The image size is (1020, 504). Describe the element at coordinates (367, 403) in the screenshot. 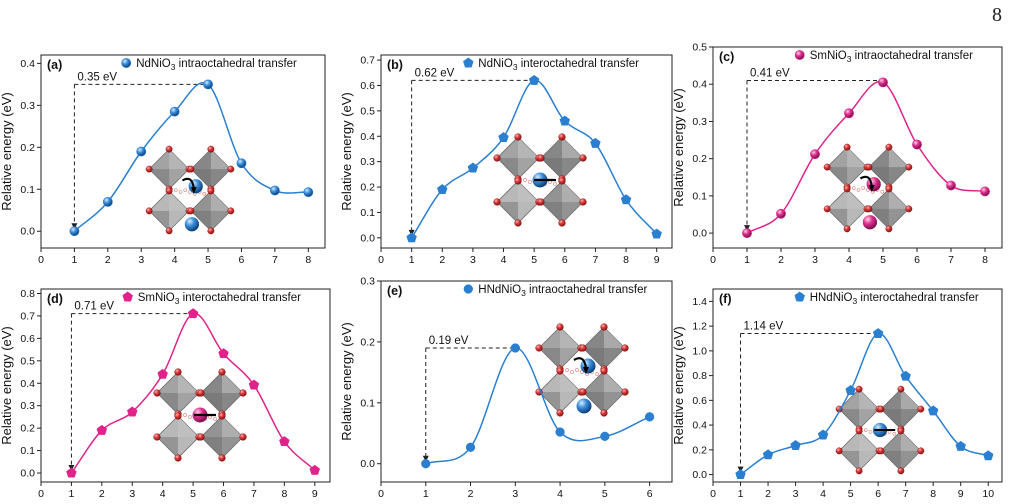

I see `y-tick-label: 0.1` at that location.